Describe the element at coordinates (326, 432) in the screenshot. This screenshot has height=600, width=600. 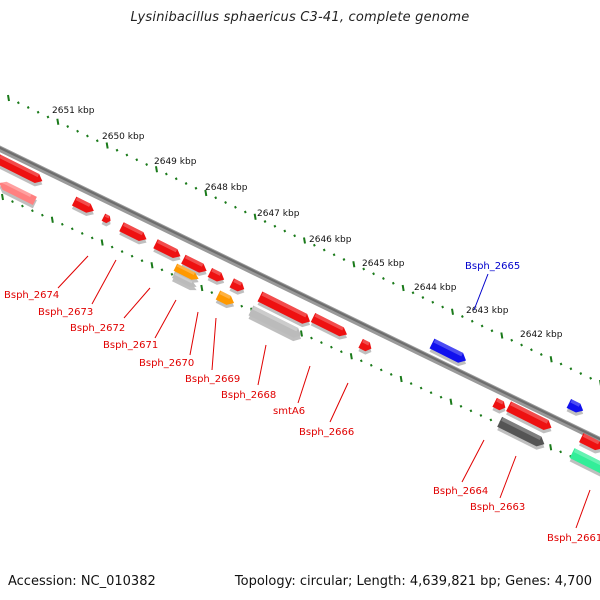
I see `gene-label: Bsph_2666` at that location.